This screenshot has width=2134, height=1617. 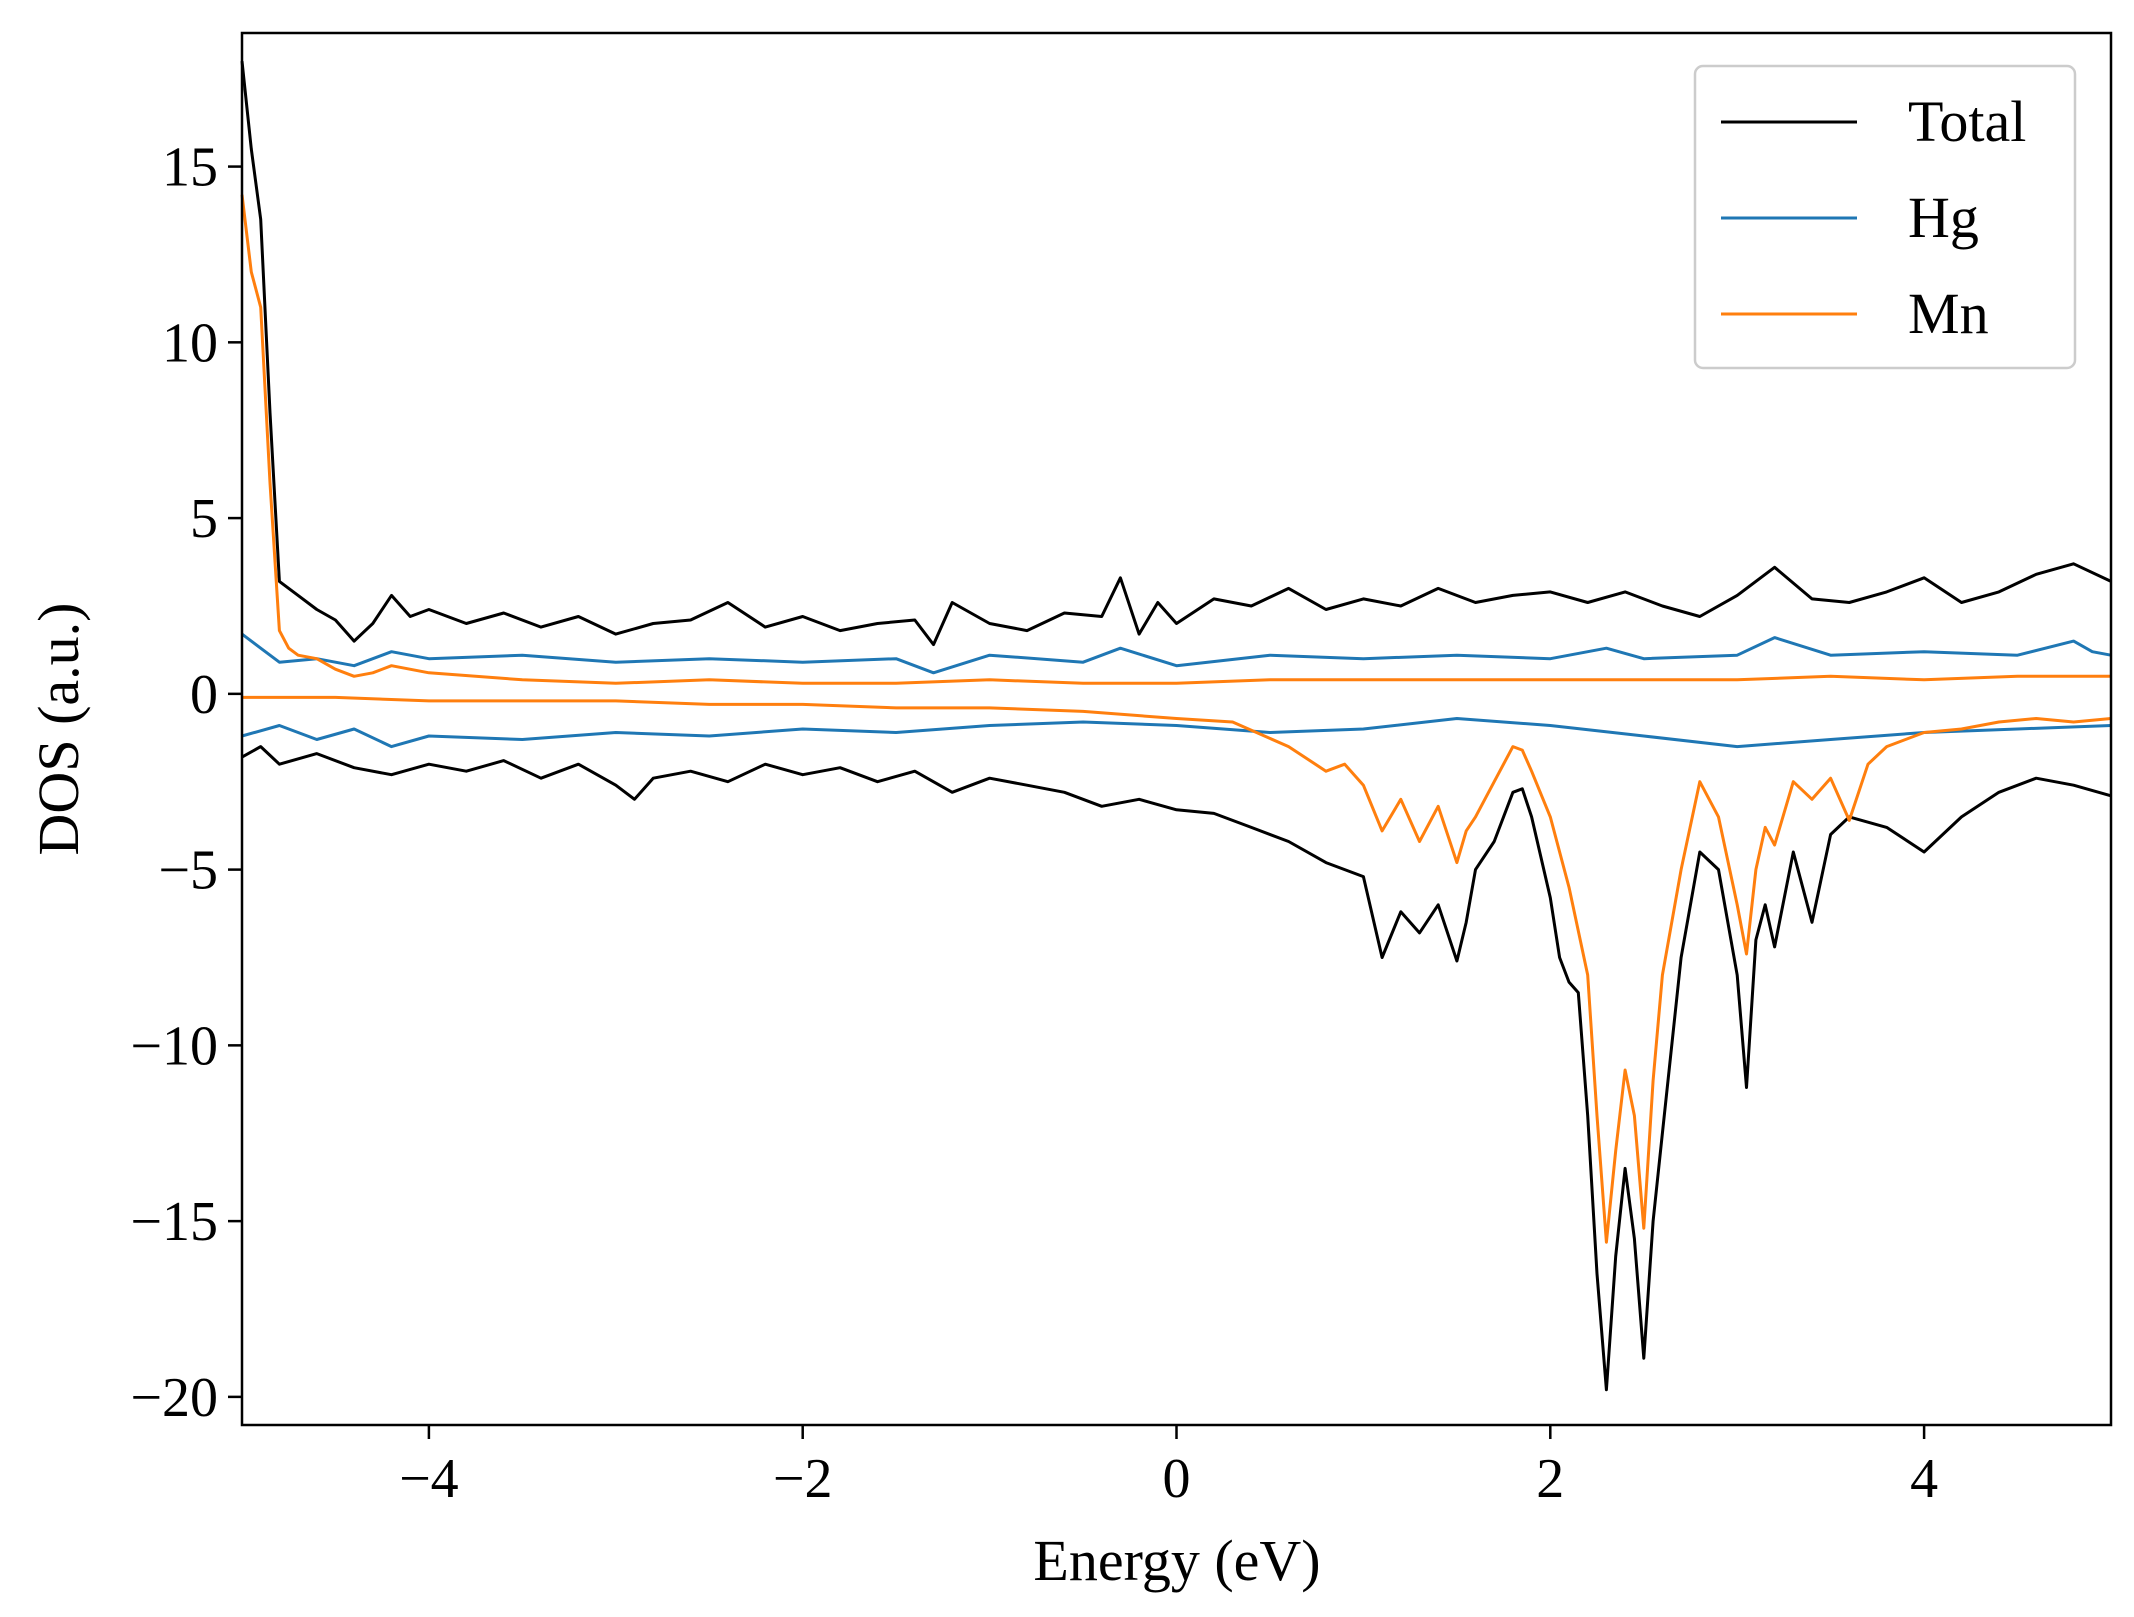 I want to click on legend: Total Hg Mn, so click(x=1885, y=217).